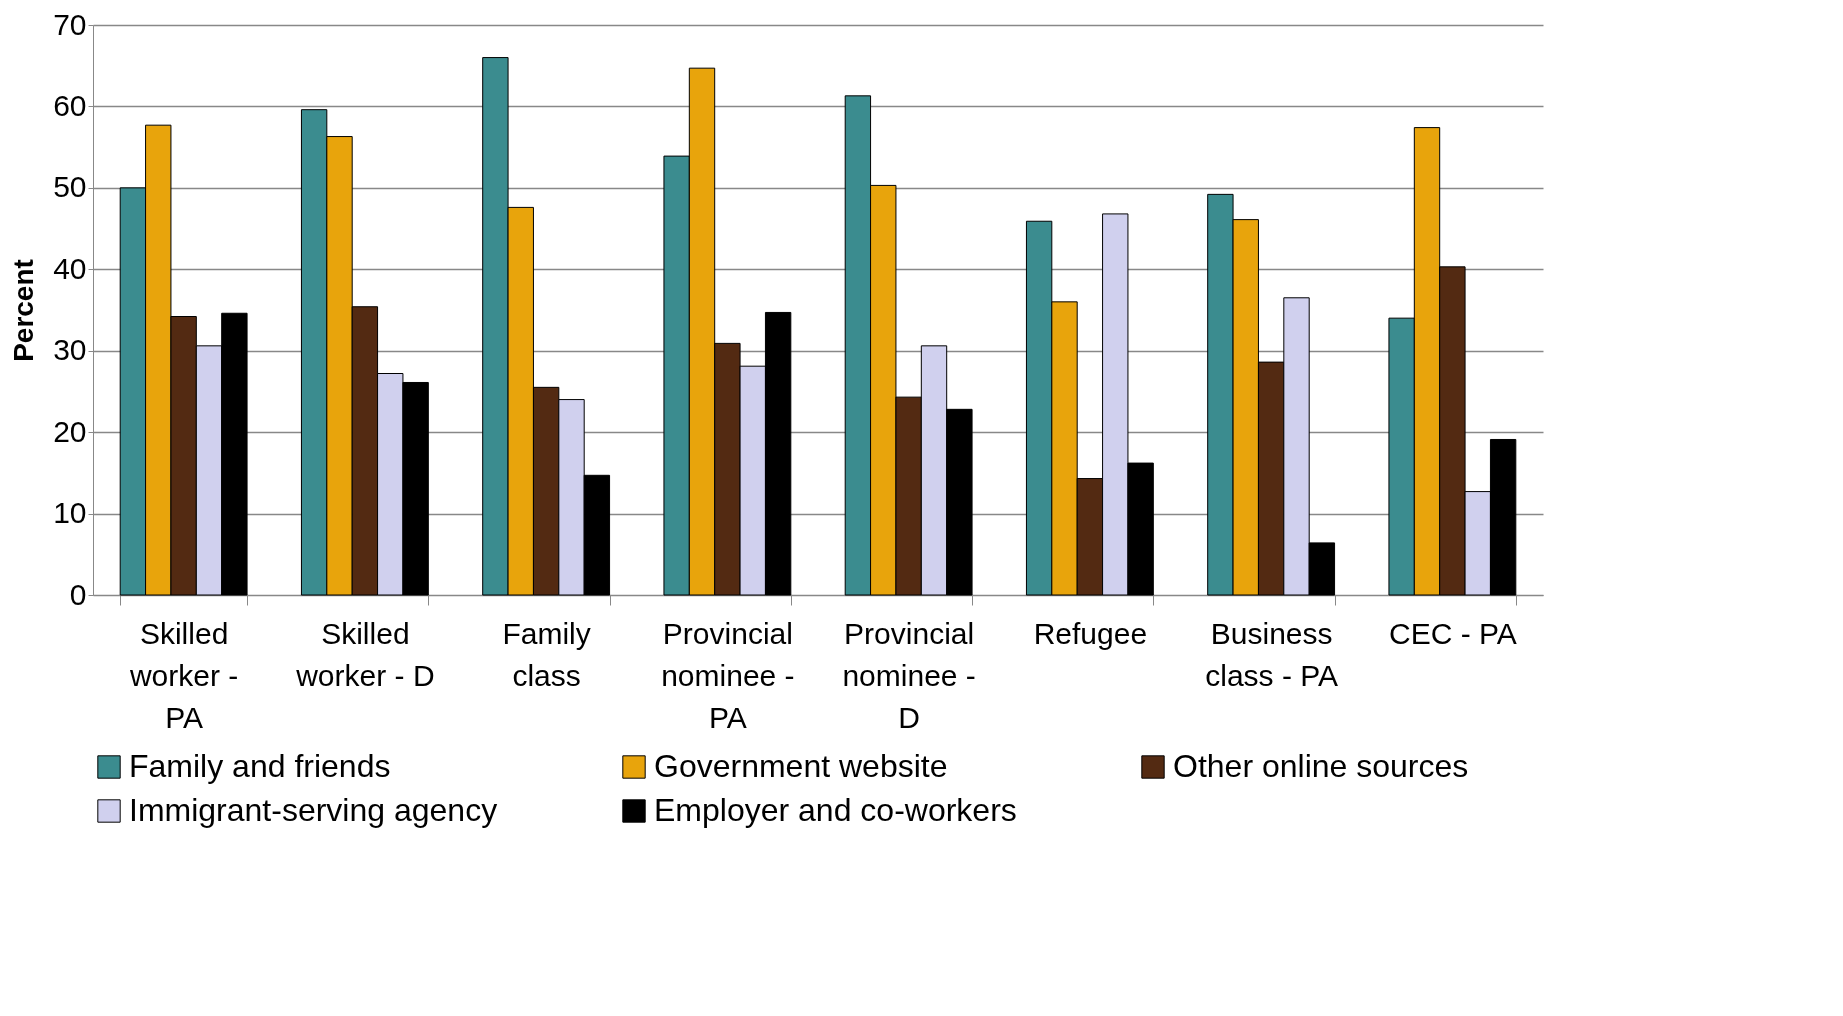  What do you see at coordinates (1321, 766) in the screenshot?
I see `legend-label: Other online sources` at bounding box center [1321, 766].